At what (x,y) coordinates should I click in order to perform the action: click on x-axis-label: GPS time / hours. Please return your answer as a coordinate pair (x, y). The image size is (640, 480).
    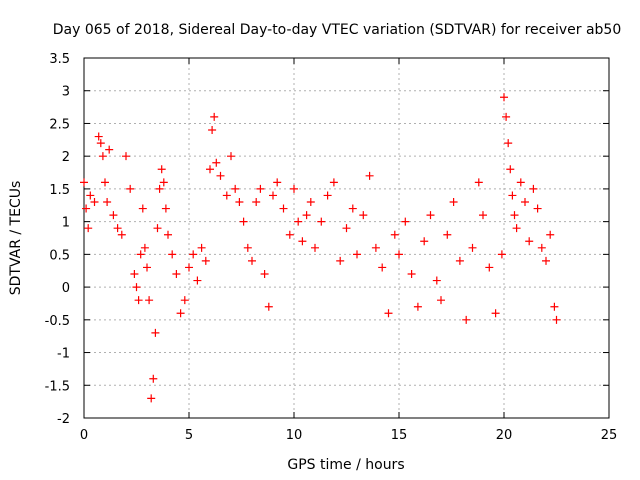
    Looking at the image, I should click on (345, 465).